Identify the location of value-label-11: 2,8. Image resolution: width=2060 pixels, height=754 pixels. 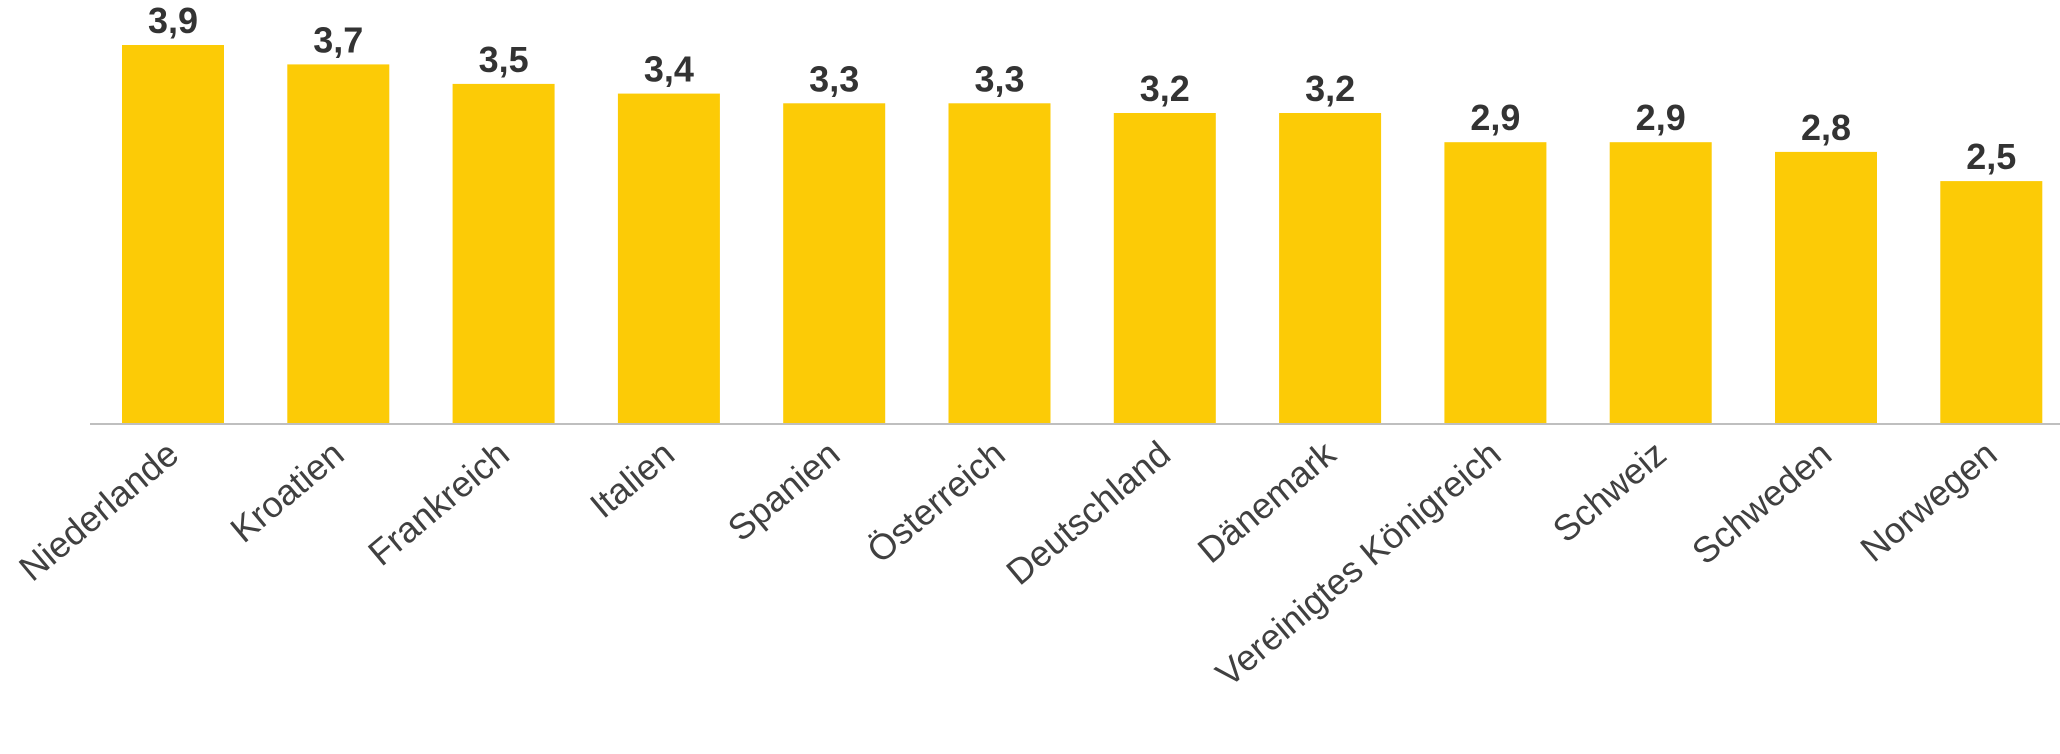
(1826, 127).